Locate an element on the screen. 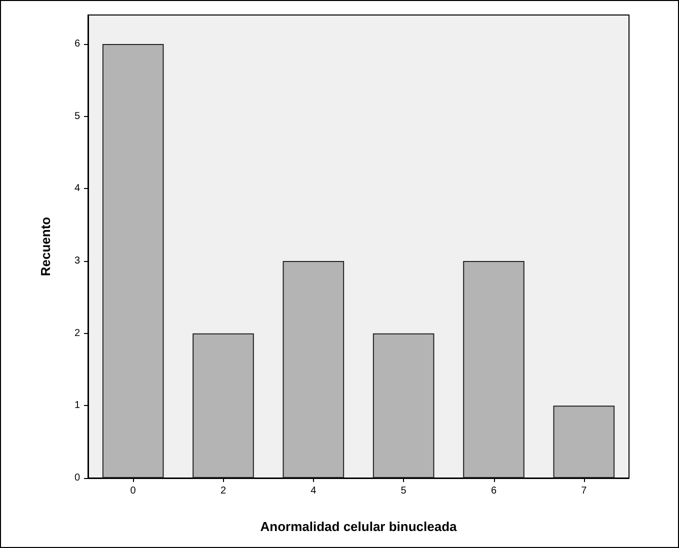  y-tick-label: 4 is located at coordinates (77, 188).